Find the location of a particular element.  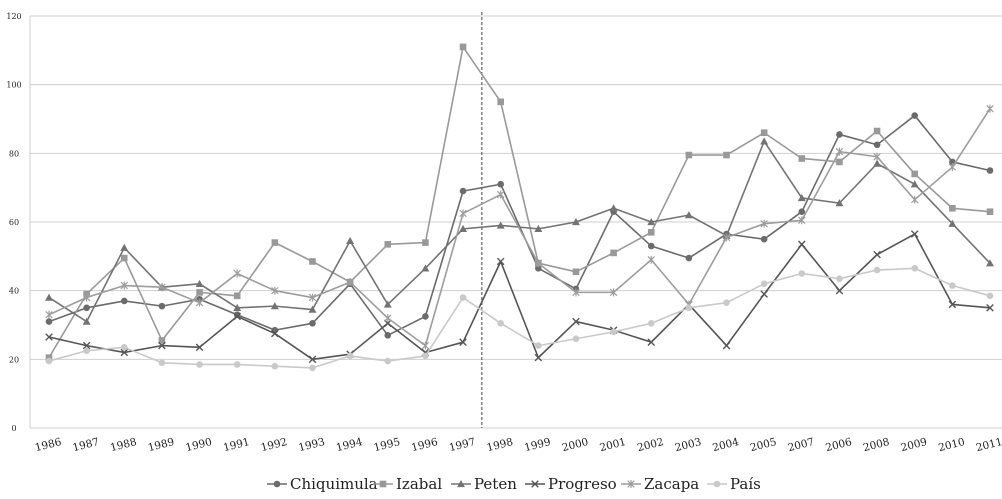

y-tick-label: 40 is located at coordinates (14, 291).